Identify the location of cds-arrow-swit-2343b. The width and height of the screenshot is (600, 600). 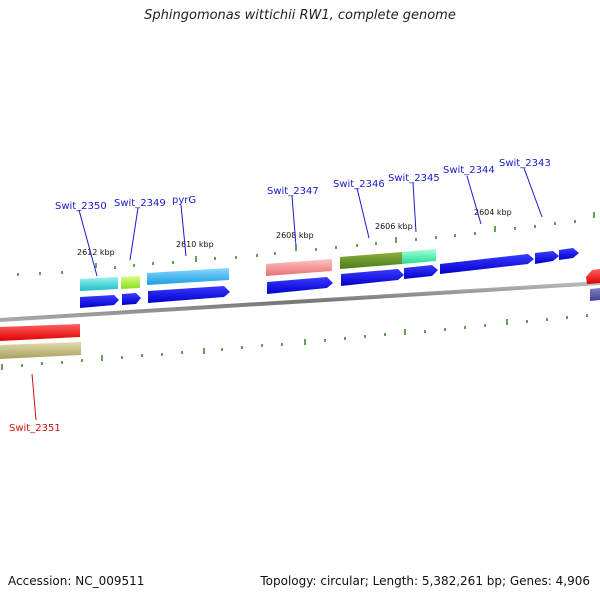
(569, 254).